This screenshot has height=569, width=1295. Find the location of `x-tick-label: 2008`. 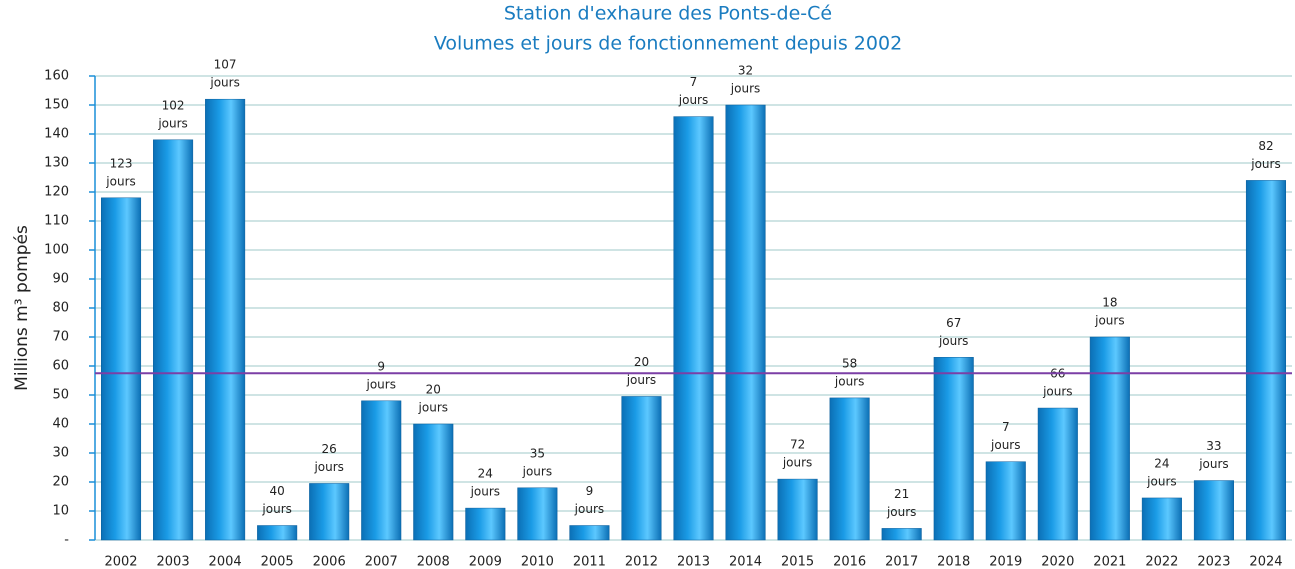

x-tick-label: 2008 is located at coordinates (433, 562).